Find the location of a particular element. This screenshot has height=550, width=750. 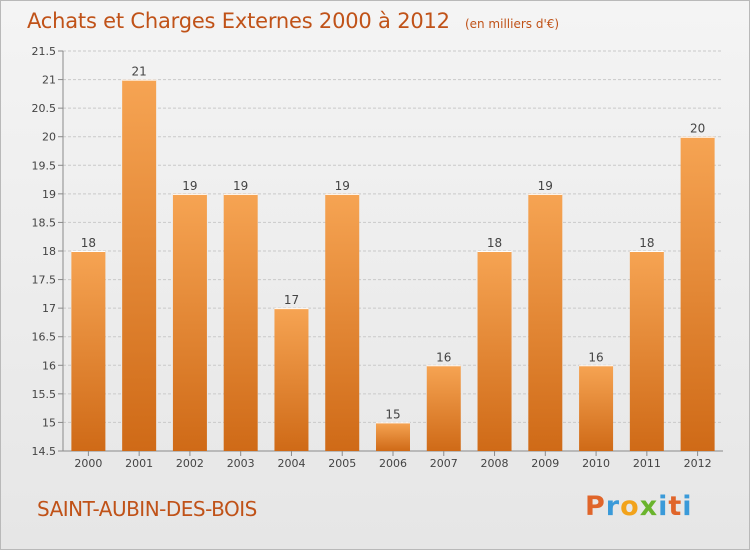

y-tick-label: 20.5 is located at coordinates (44, 108).